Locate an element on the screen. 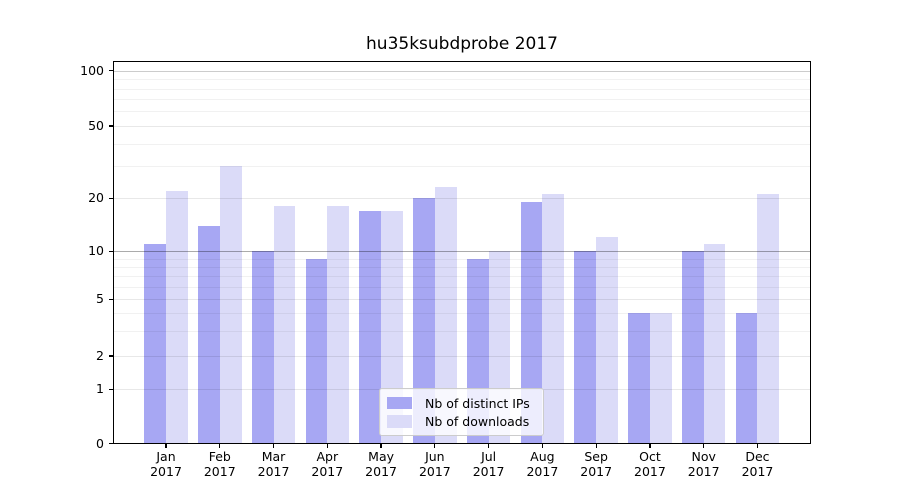 The image size is (900, 500). bar-jan-distinct-ips is located at coordinates (155, 344).